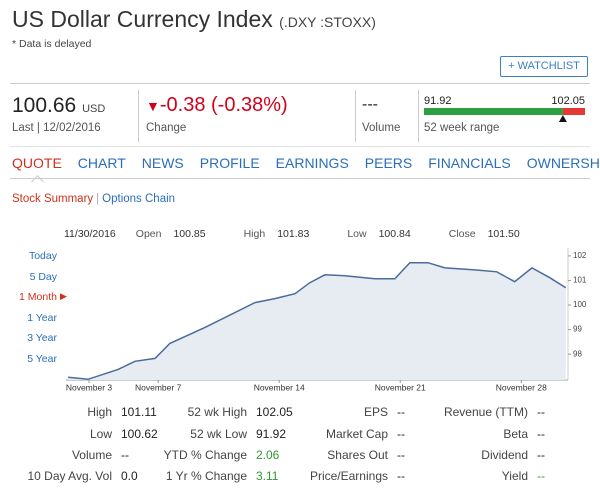 The width and height of the screenshot is (600, 495). I want to click on range-row: 1 Year, so click(28, 322).